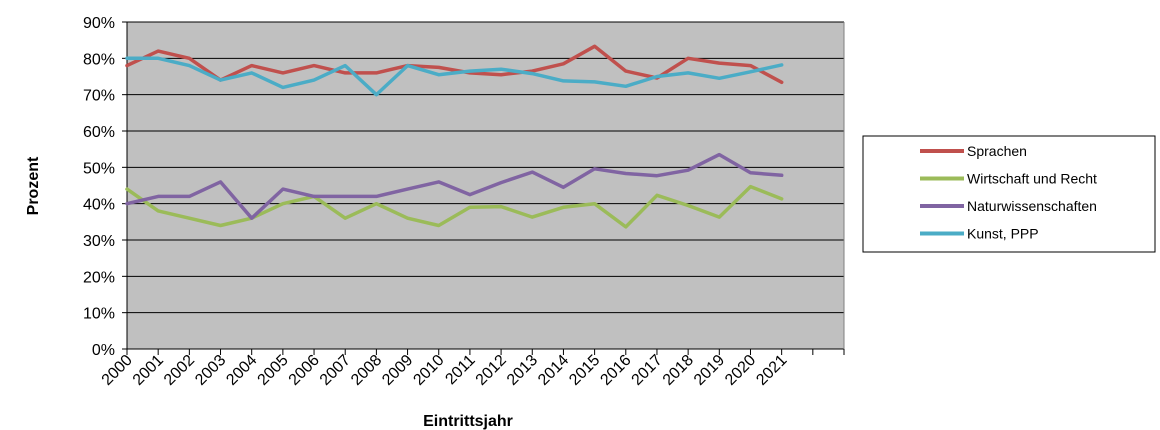  What do you see at coordinates (647, 370) in the screenshot?
I see `x-tick-label: 2017` at bounding box center [647, 370].